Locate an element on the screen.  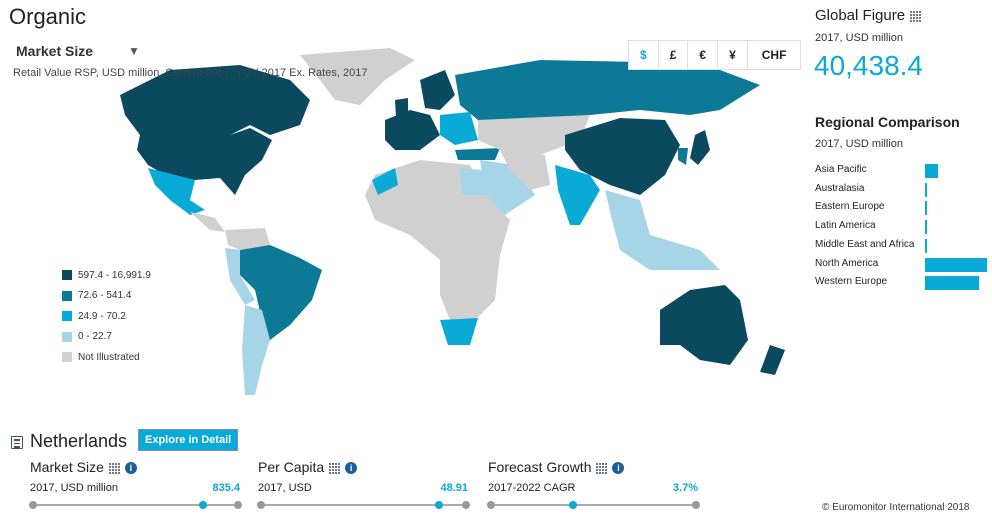
map-region-india is located at coordinates (577, 195).